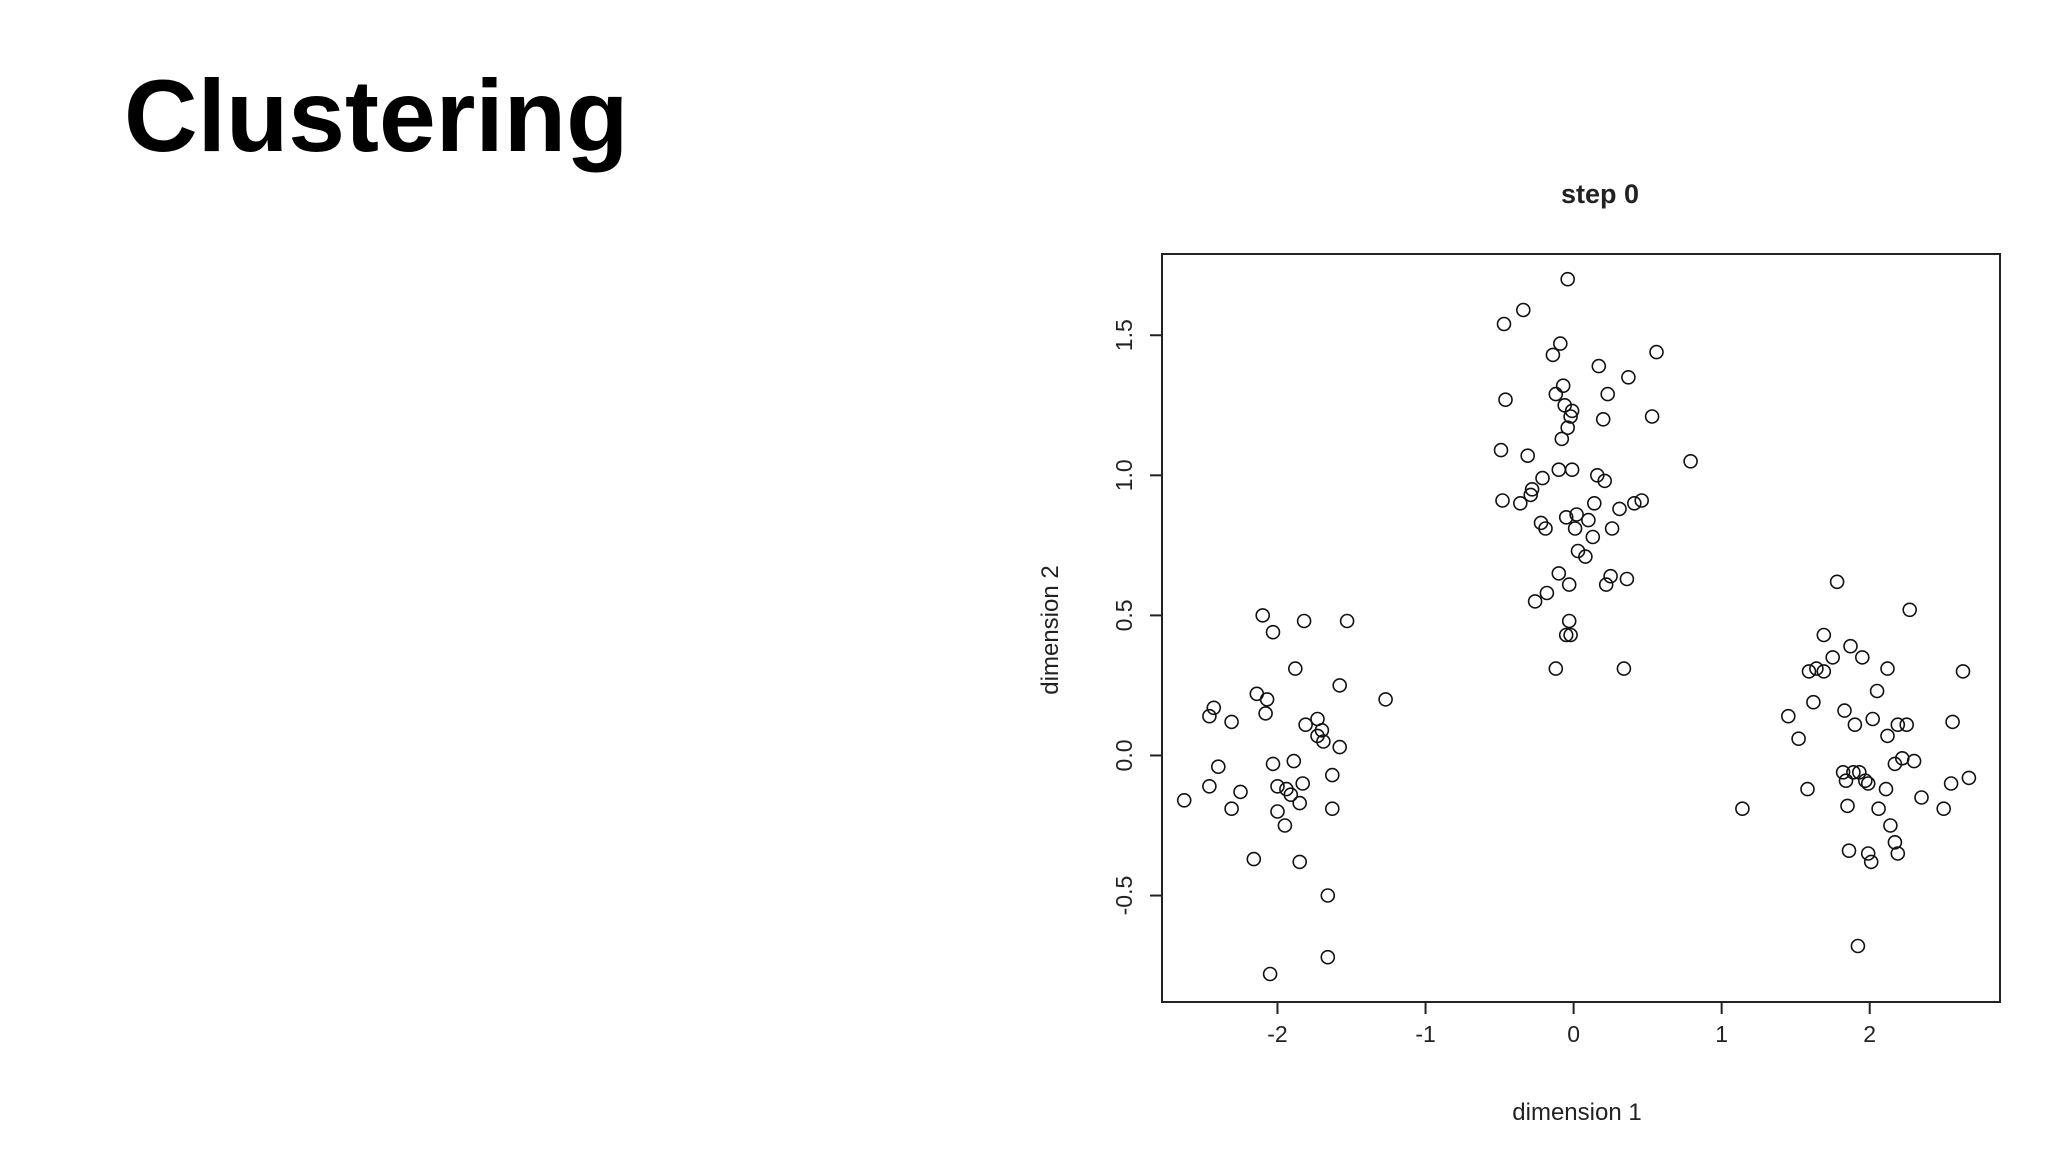 Image resolution: width=2048 pixels, height=1152 pixels. Describe the element at coordinates (376, 116) in the screenshot. I see `slide-title: Clustering` at that location.